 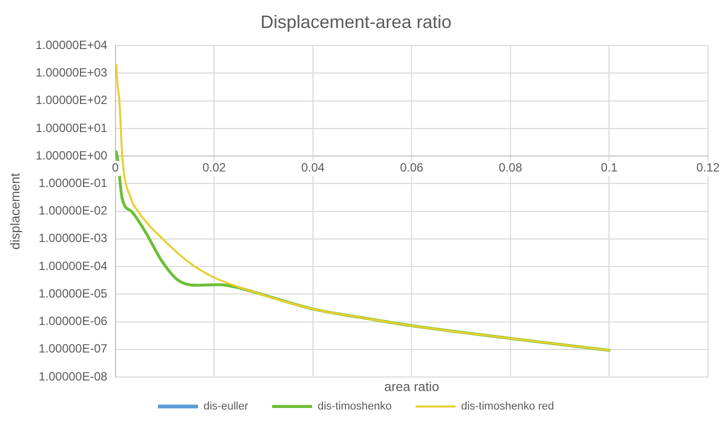 What do you see at coordinates (73, 183) in the screenshot?
I see `y-tick-label: 1.00000E-01` at bounding box center [73, 183].